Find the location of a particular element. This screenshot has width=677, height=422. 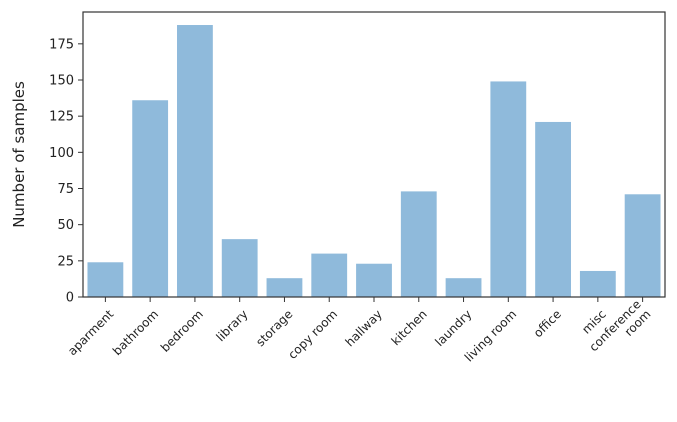

y-tick-label: 50 is located at coordinates (65, 225).